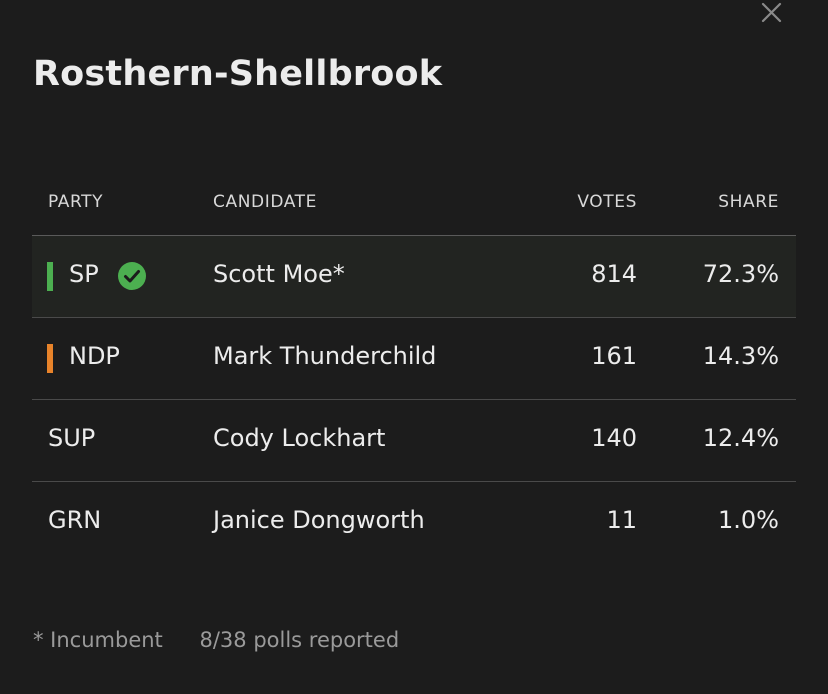  Describe the element at coordinates (607, 202) in the screenshot. I see `header-votes: VOTES` at that location.